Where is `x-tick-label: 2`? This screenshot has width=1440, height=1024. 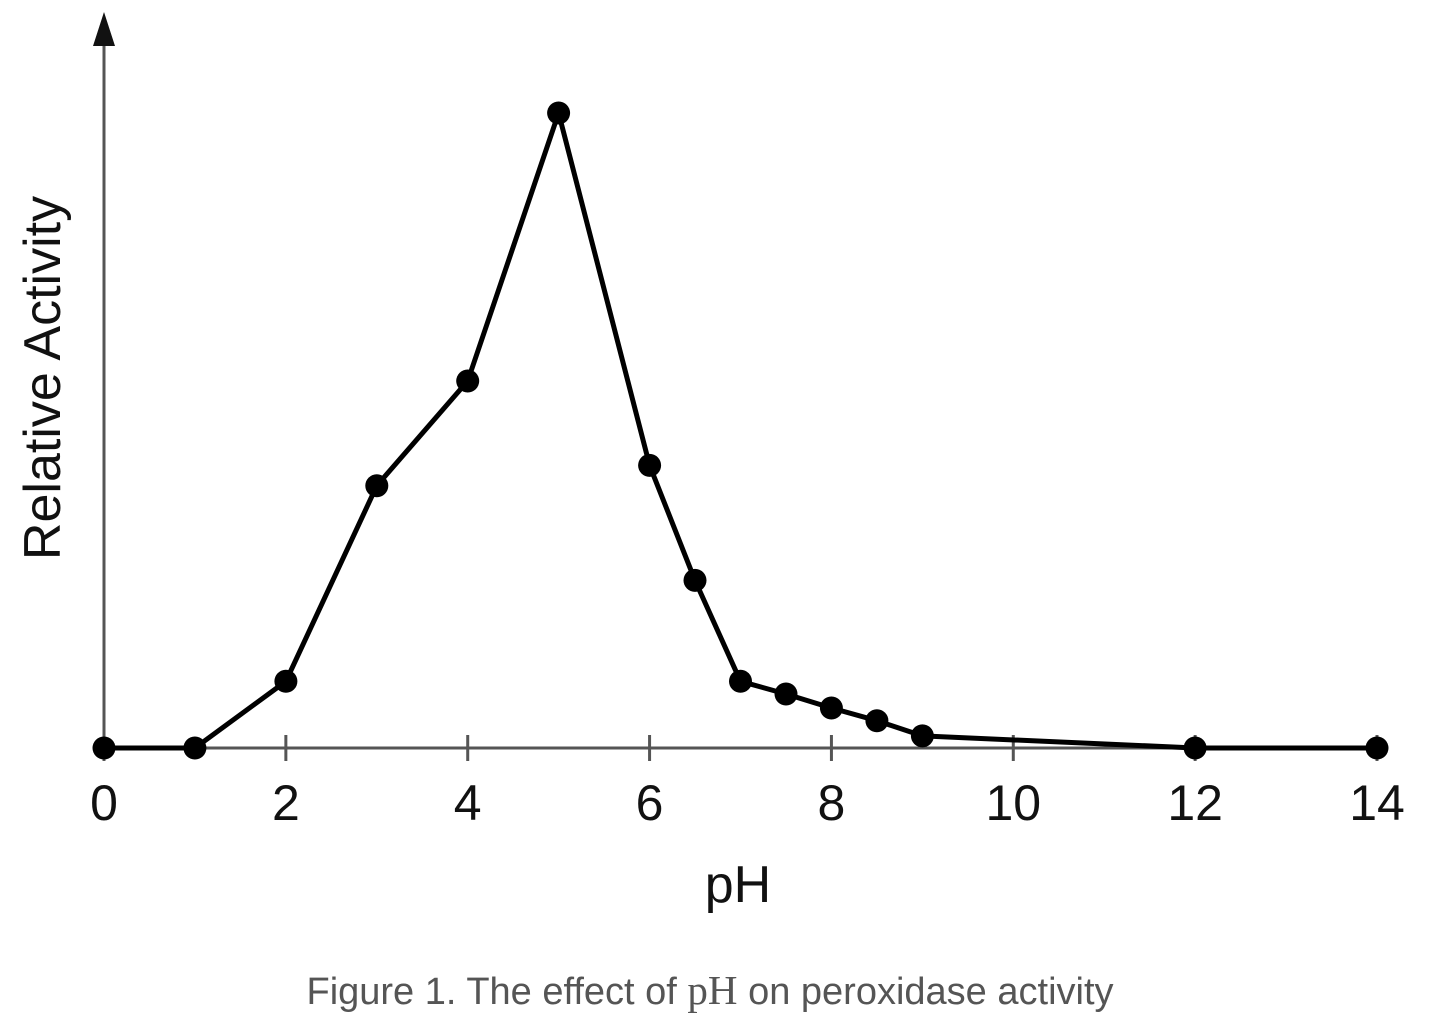 x-tick-label: 2 is located at coordinates (286, 803).